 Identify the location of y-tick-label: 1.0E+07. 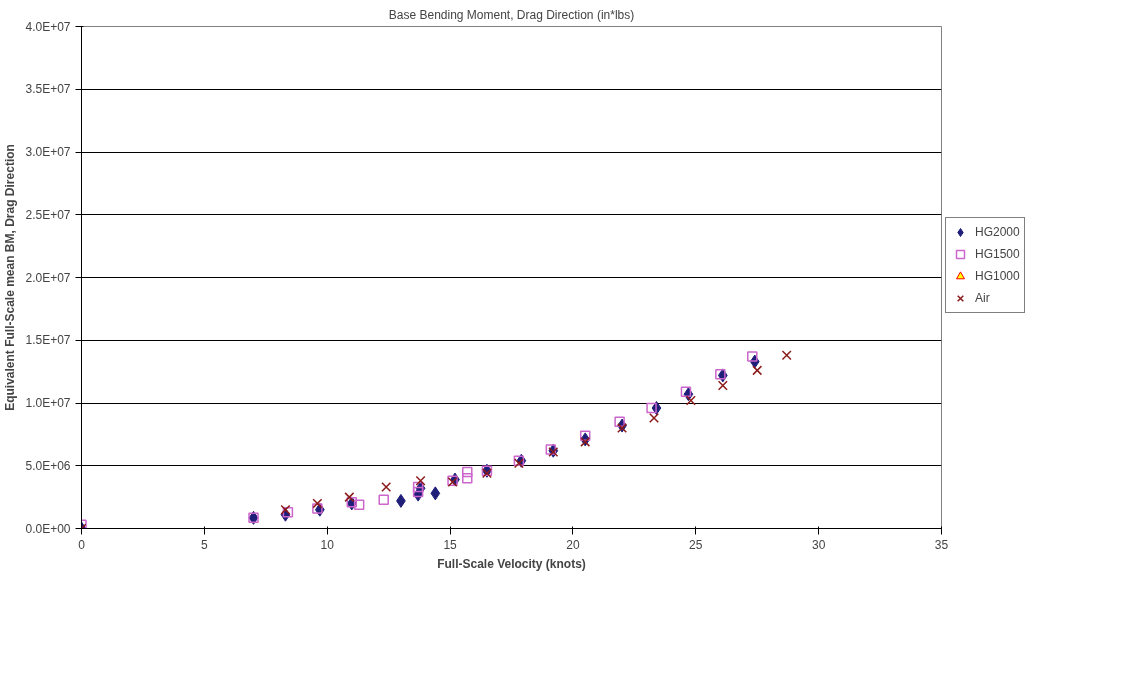
(48, 403).